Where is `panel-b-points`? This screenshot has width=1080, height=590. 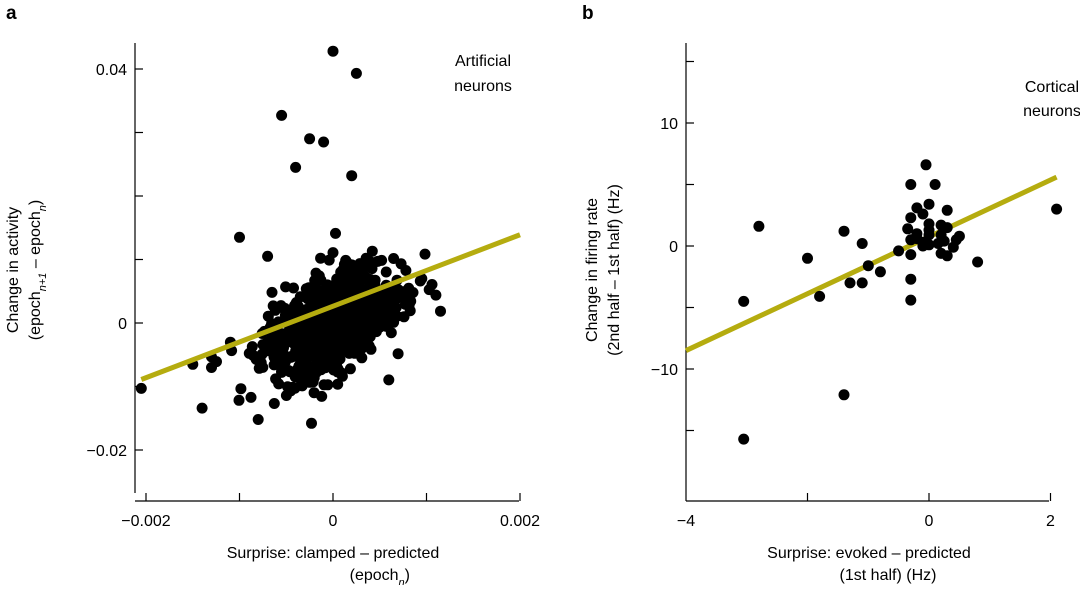
panel-b-points is located at coordinates (900, 302).